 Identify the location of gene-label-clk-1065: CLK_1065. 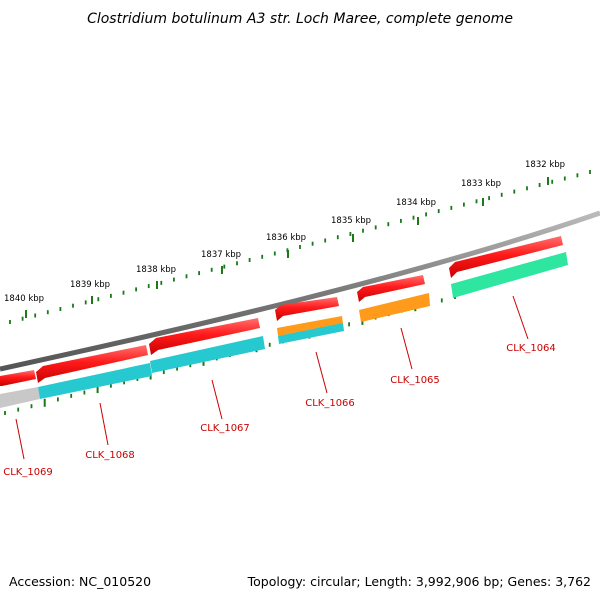
(415, 380).